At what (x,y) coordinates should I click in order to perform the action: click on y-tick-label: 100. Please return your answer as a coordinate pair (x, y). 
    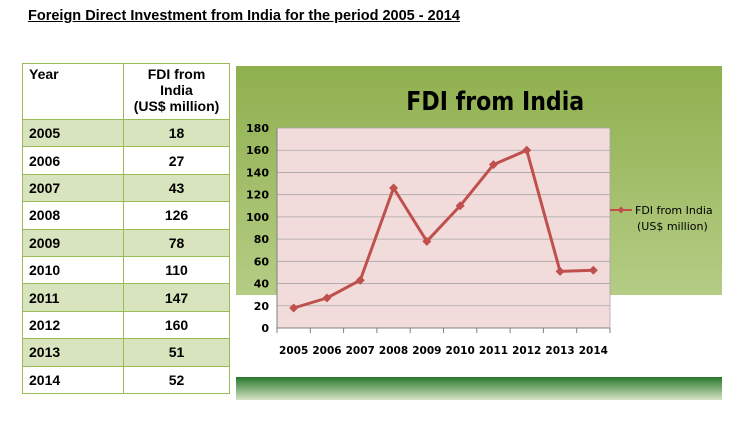
    Looking at the image, I should click on (257, 217).